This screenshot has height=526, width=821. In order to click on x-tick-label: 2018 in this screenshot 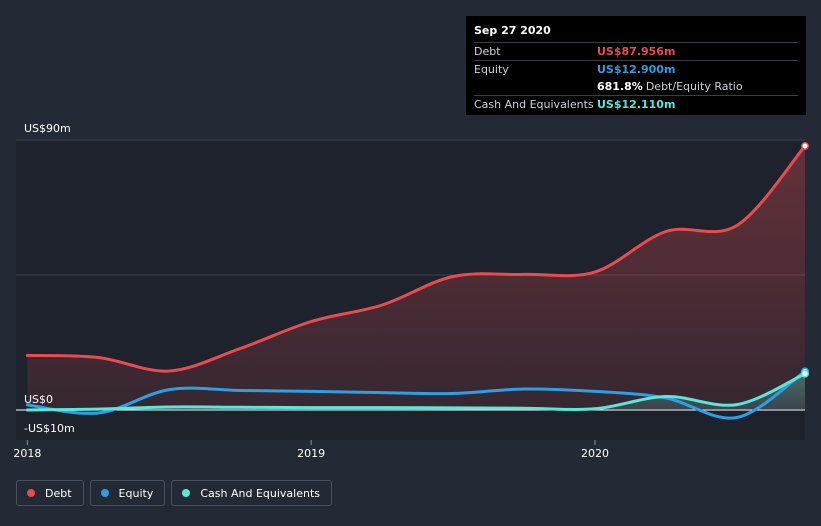, I will do `click(27, 453)`.